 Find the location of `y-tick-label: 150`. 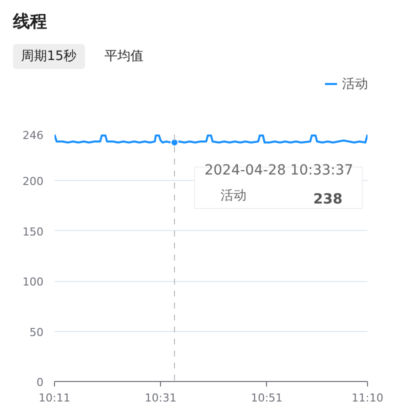

y-tick-label: 150 is located at coordinates (33, 231).